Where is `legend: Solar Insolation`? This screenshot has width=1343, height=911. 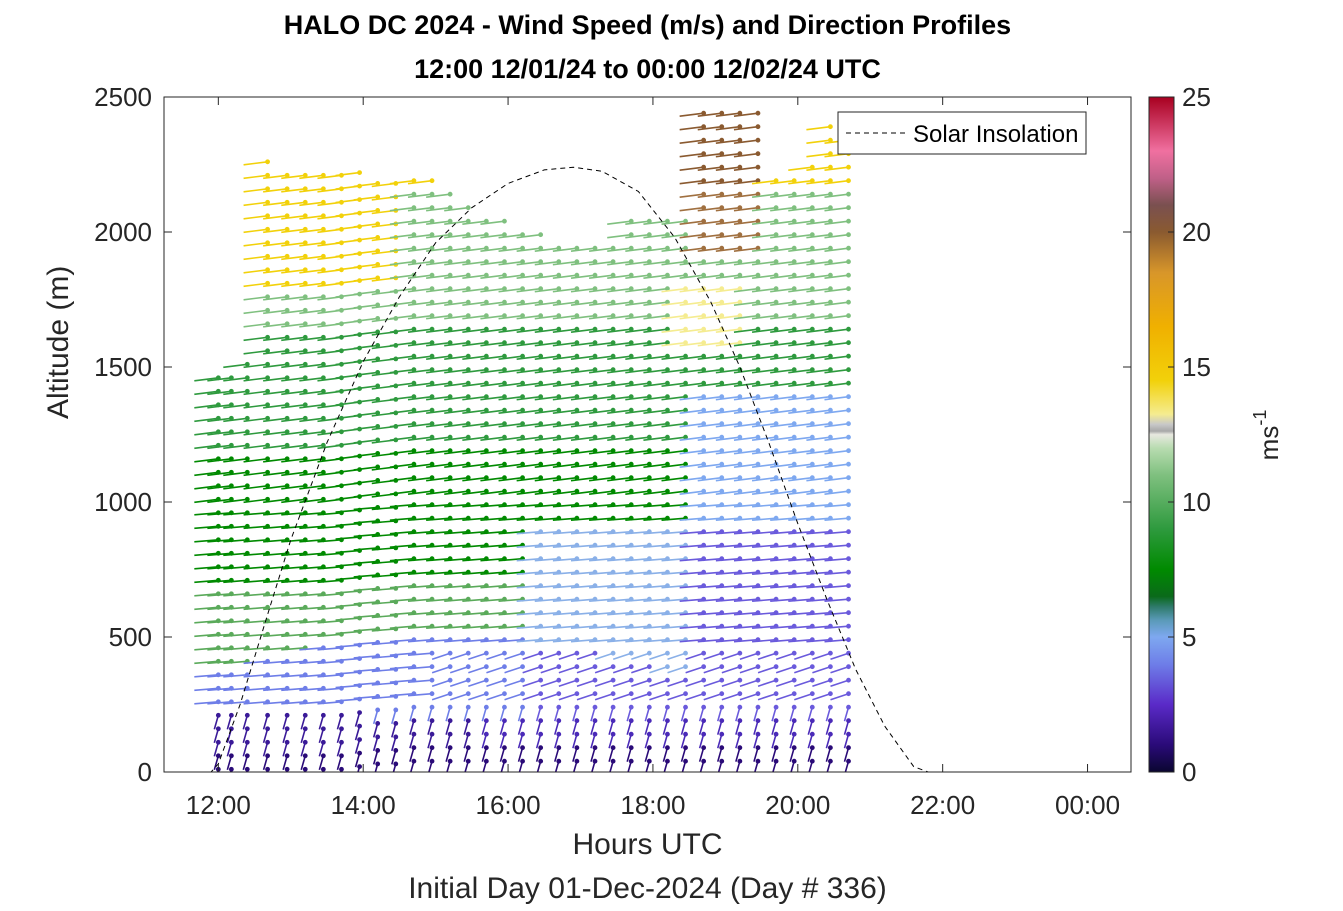
legend: Solar Insolation is located at coordinates (962, 133).